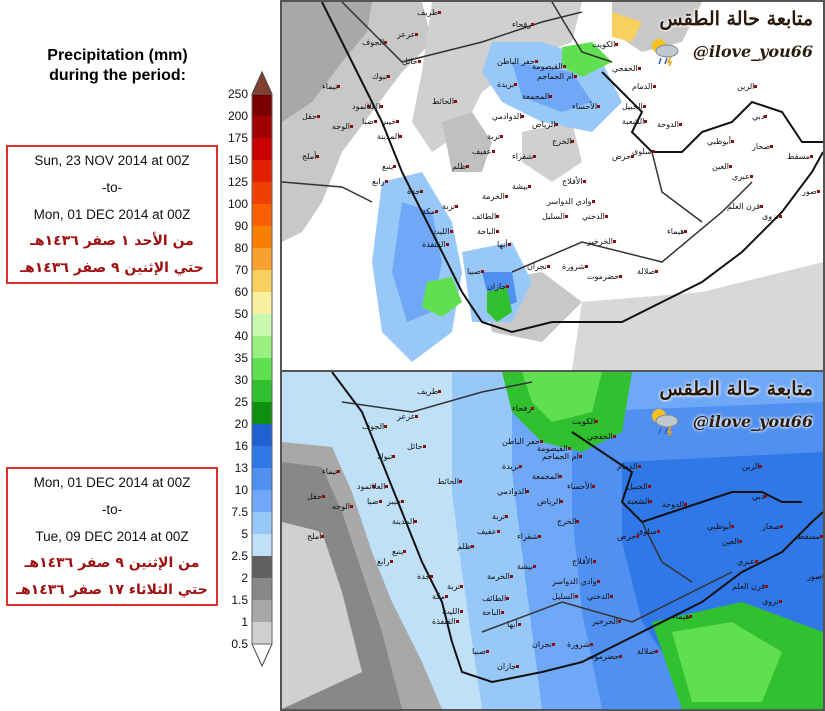 The height and width of the screenshot is (711, 825). Describe the element at coordinates (400, 551) in the screenshot. I see `city-label: ينبع` at that location.